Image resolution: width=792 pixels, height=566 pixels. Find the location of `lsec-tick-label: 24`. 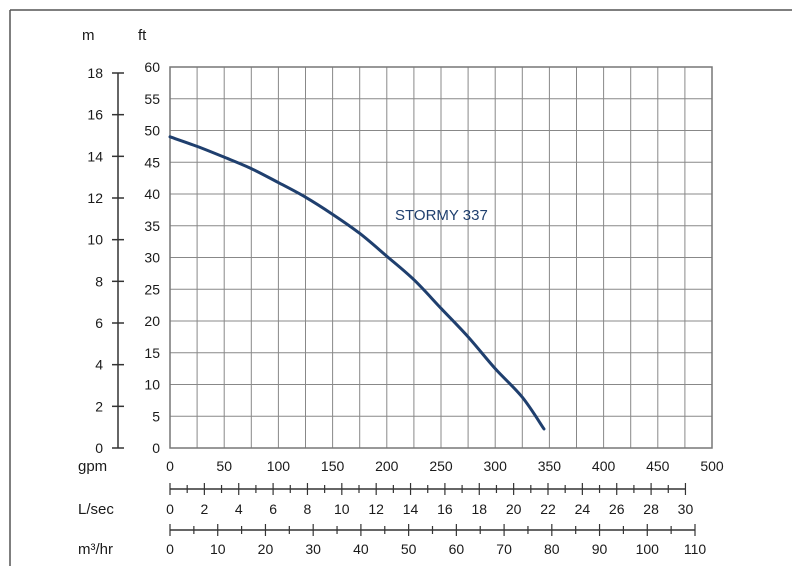

lsec-tick-label: 24 is located at coordinates (583, 509).